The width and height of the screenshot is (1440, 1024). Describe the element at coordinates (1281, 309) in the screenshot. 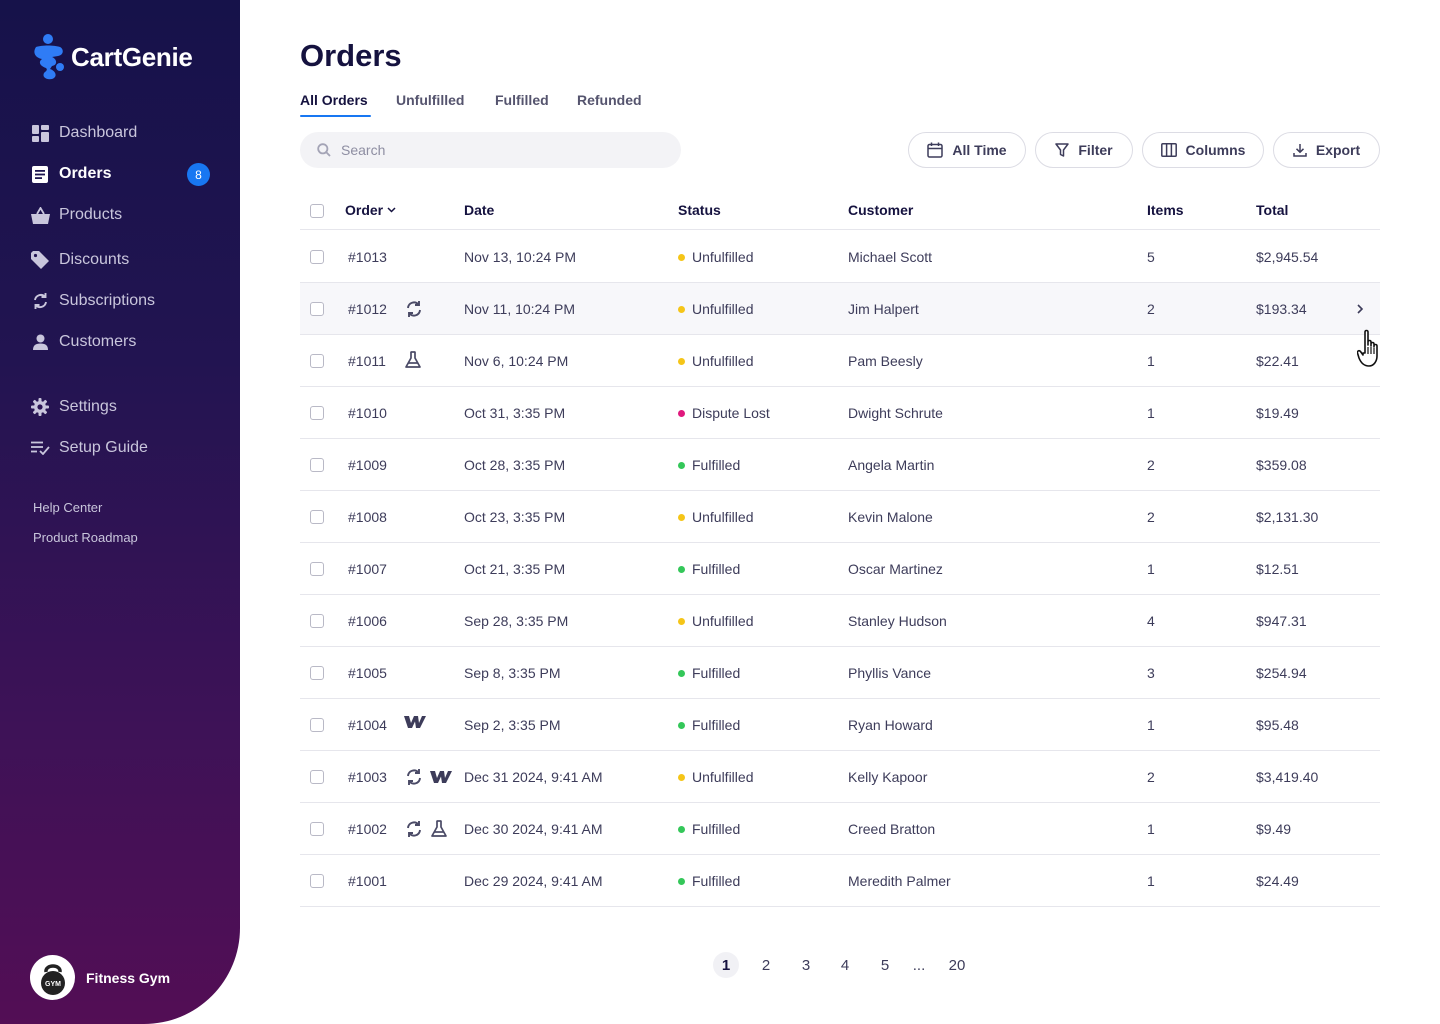

I see `order-total: $193.34` at that location.